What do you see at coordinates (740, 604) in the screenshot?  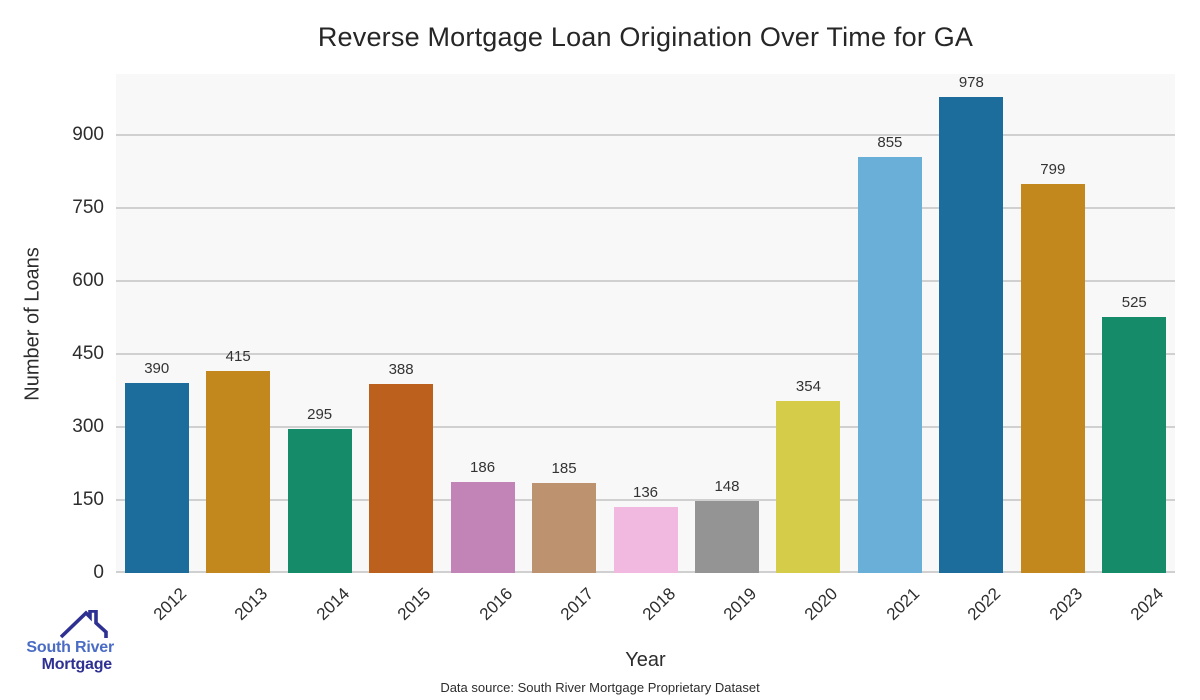 I see `x-tick-label: 2019` at bounding box center [740, 604].